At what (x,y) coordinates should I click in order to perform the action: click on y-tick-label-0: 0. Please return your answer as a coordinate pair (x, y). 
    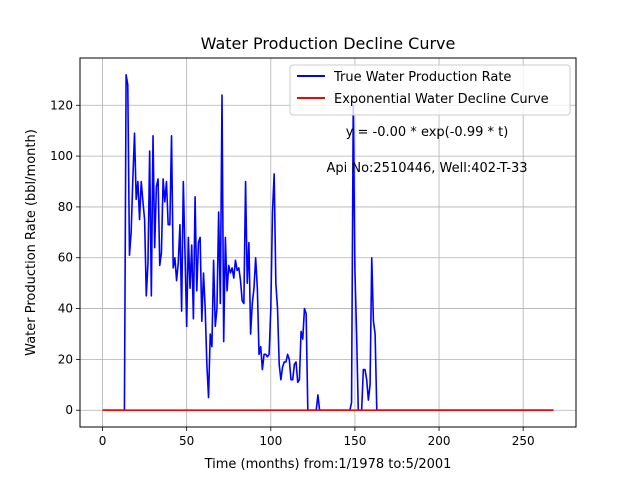
    Looking at the image, I should click on (69, 410).